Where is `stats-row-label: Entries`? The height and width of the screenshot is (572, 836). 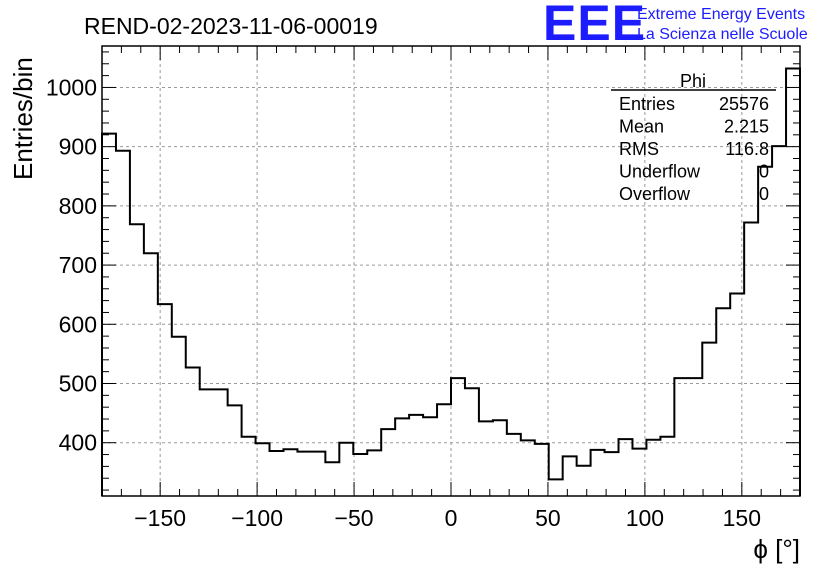
stats-row-label: Entries is located at coordinates (647, 104).